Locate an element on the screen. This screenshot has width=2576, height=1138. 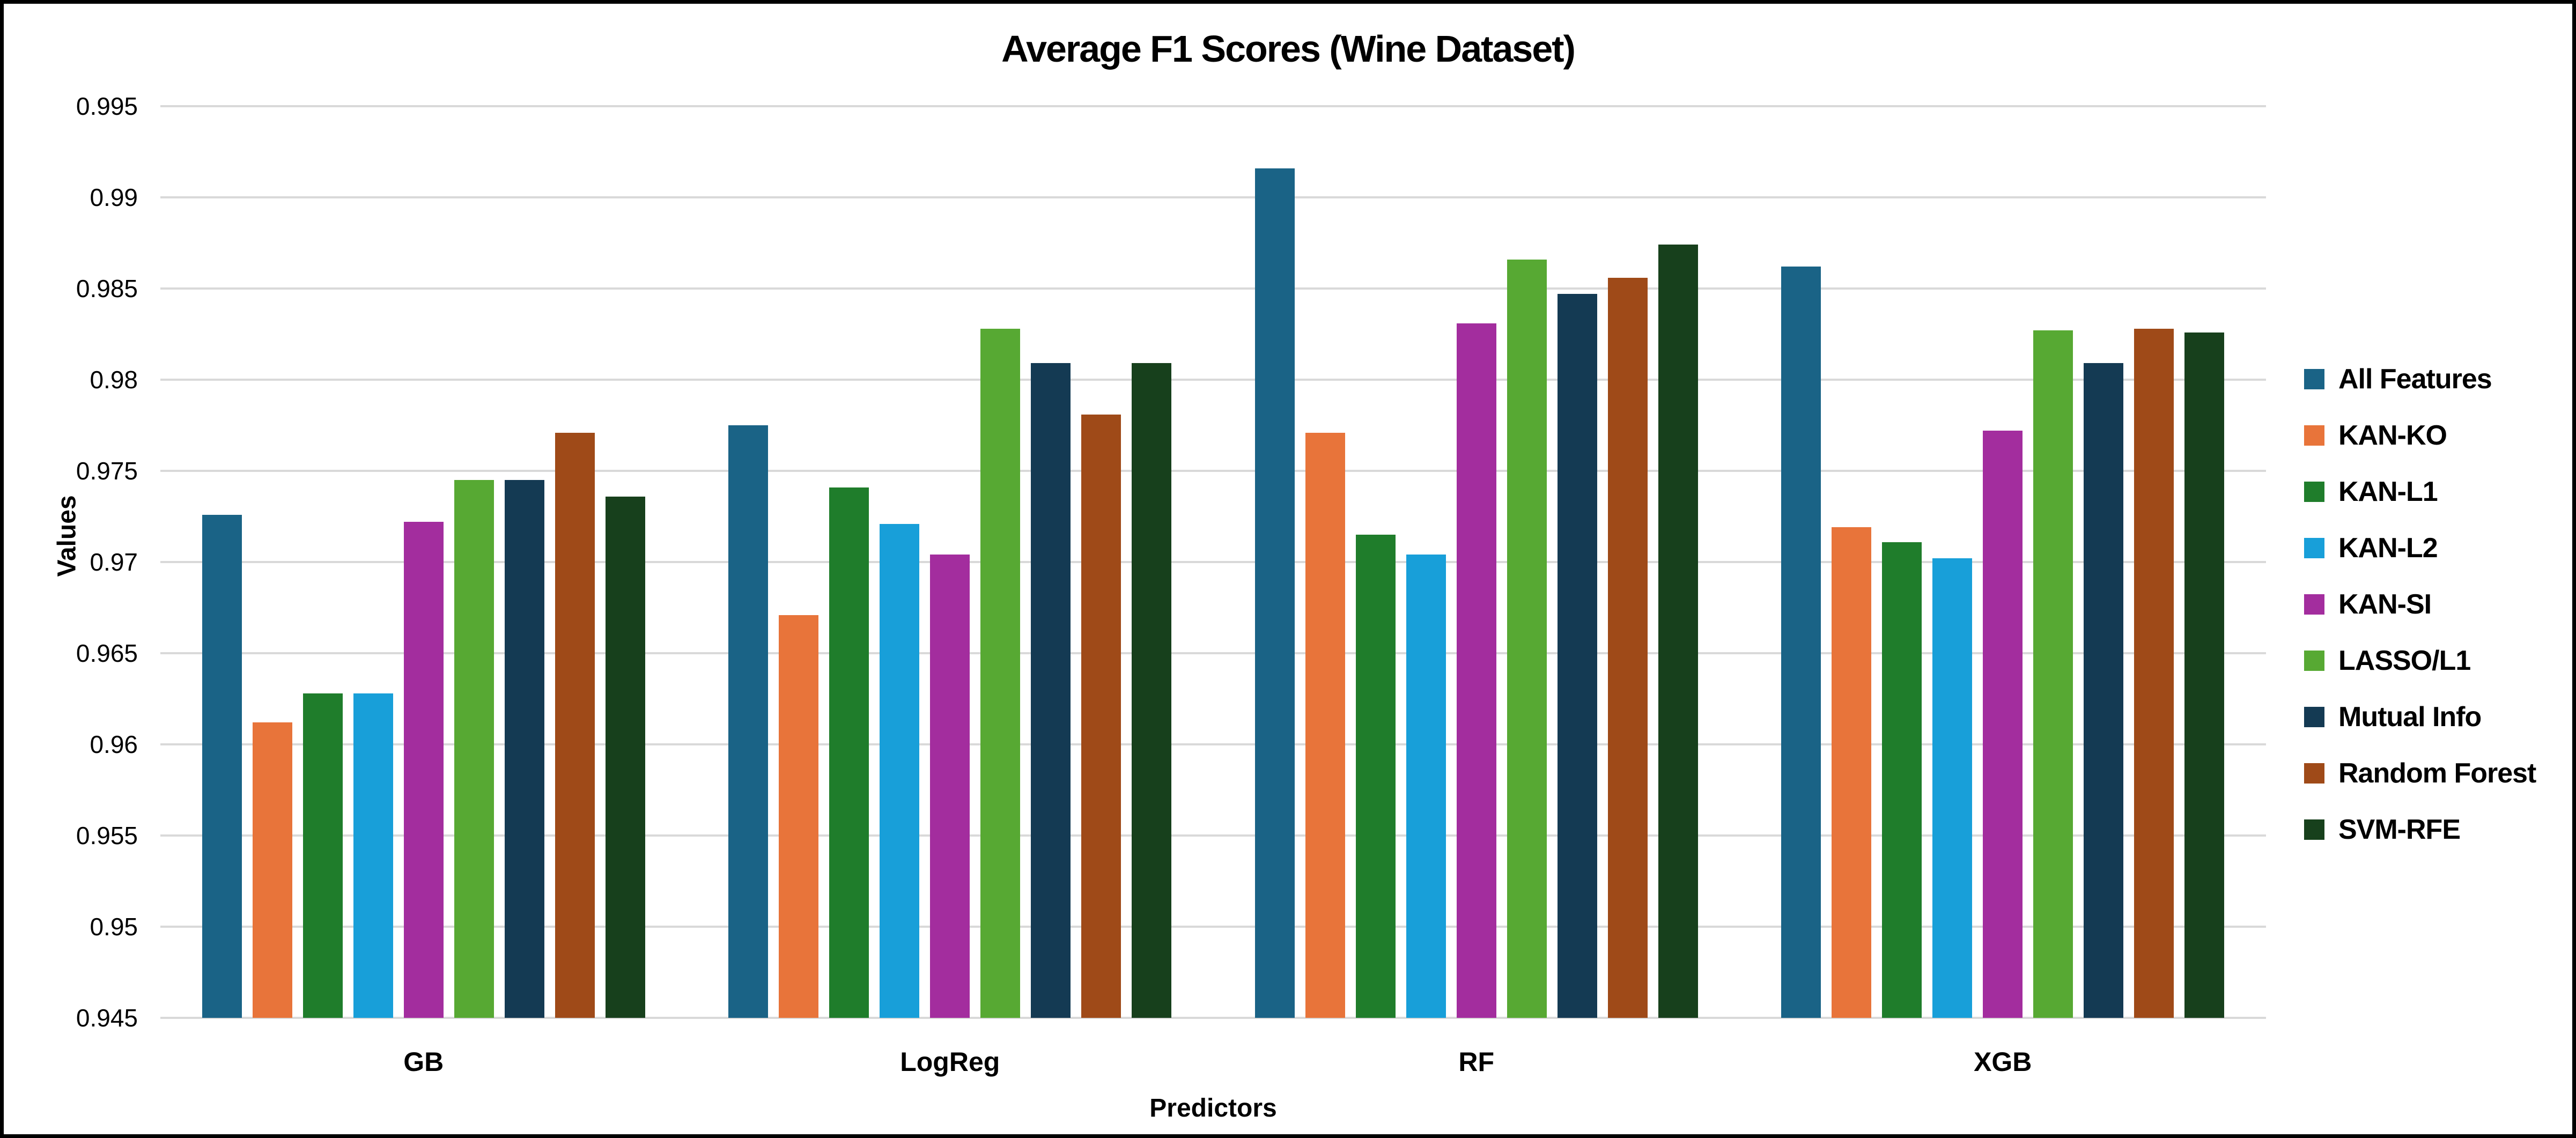
legend-label: LASSO/L1 is located at coordinates (2404, 660).